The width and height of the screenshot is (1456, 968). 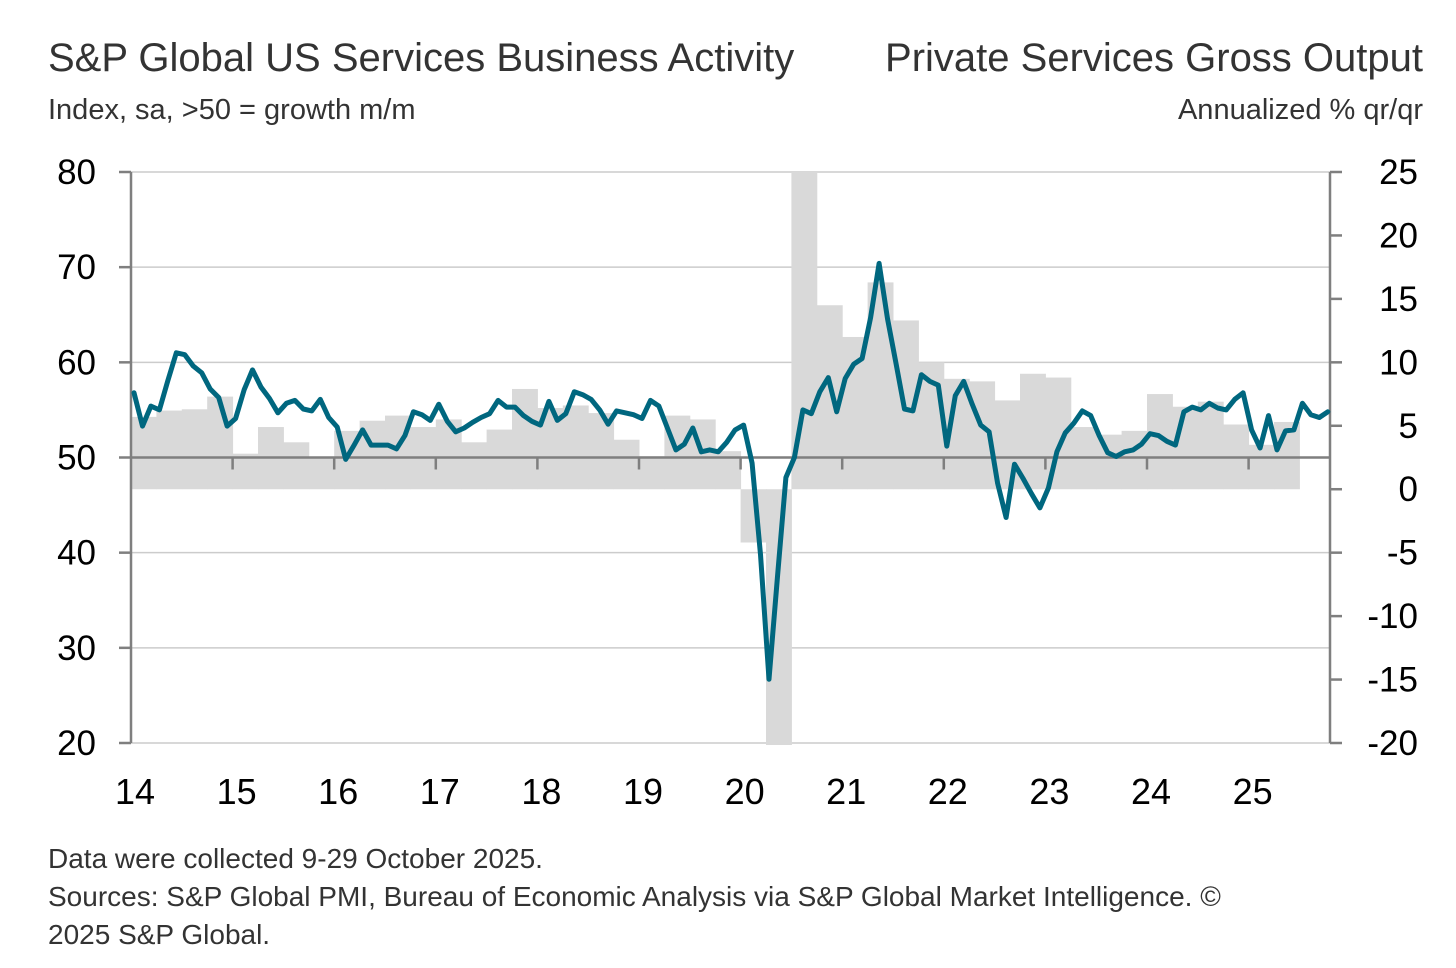 What do you see at coordinates (76, 648) in the screenshot?
I see `left-axis-tick-label: 30` at bounding box center [76, 648].